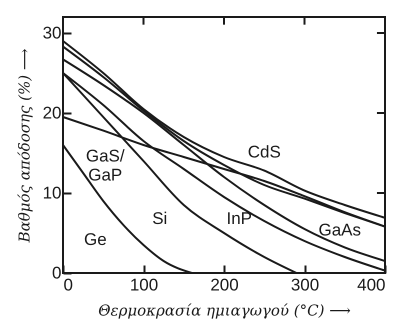 The image size is (414, 331). Describe the element at coordinates (25, 146) in the screenshot. I see `y-axis-title: Βαθμός απόδοσης (%) ⟶` at that location.